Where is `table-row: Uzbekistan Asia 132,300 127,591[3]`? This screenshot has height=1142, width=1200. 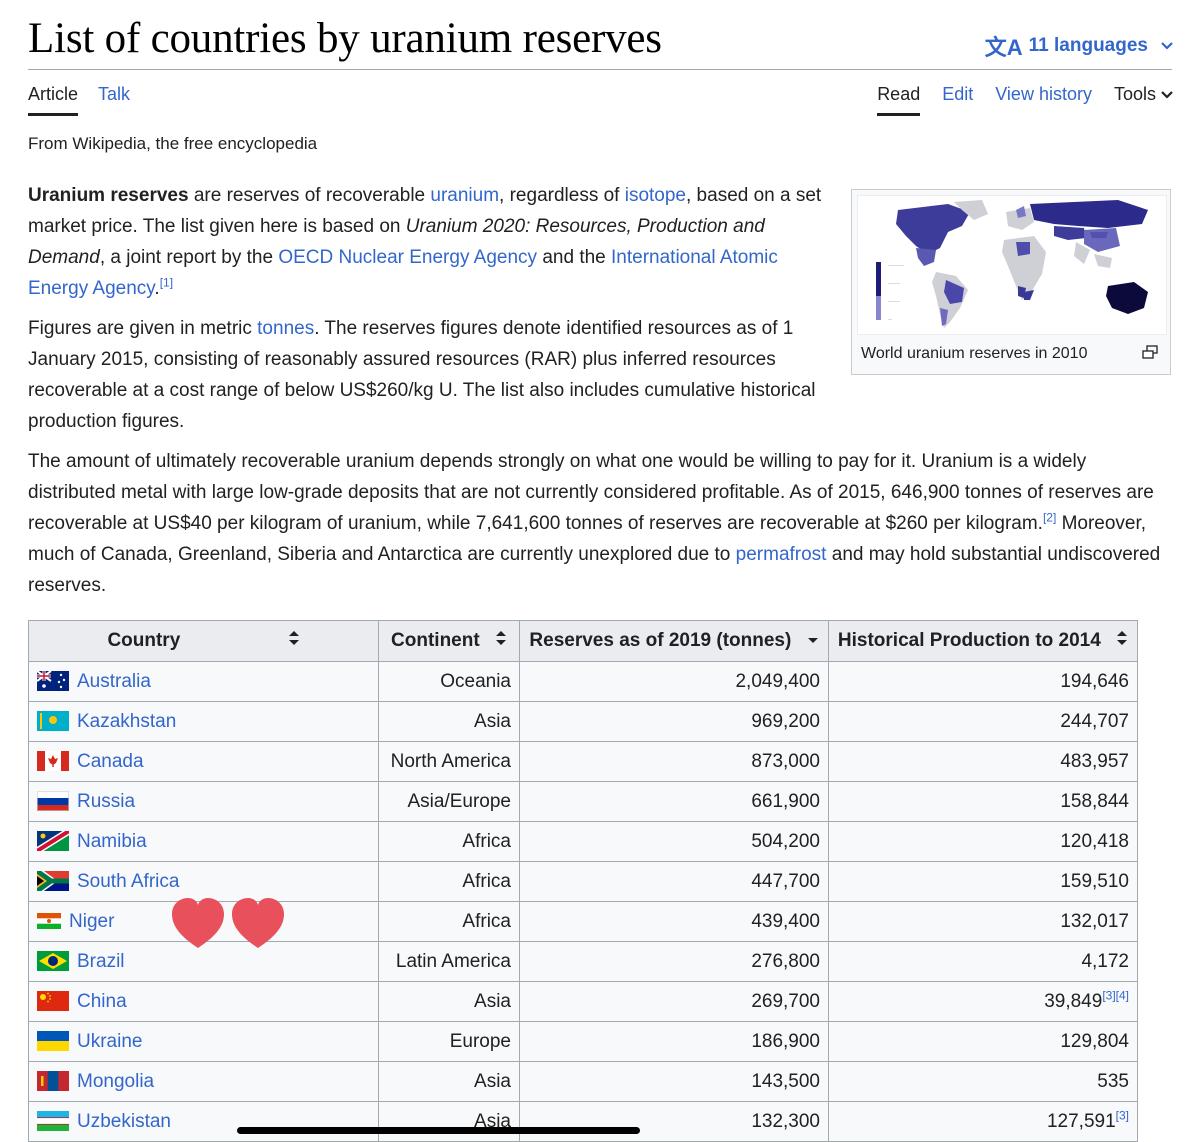
table-row: Uzbekistan Asia 132,300 127,591[3] is located at coordinates (583, 1121).